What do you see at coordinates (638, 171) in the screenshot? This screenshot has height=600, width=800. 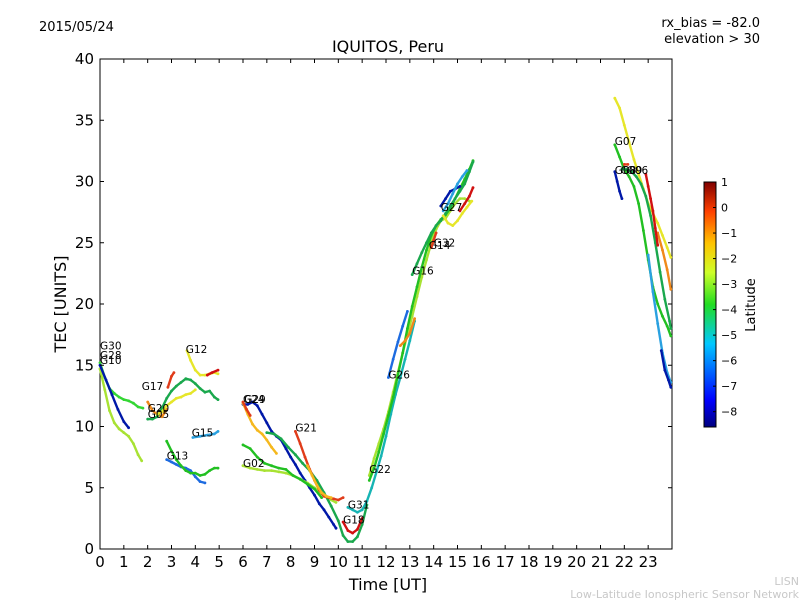 I see `sat-label-g06: G06` at bounding box center [638, 171].